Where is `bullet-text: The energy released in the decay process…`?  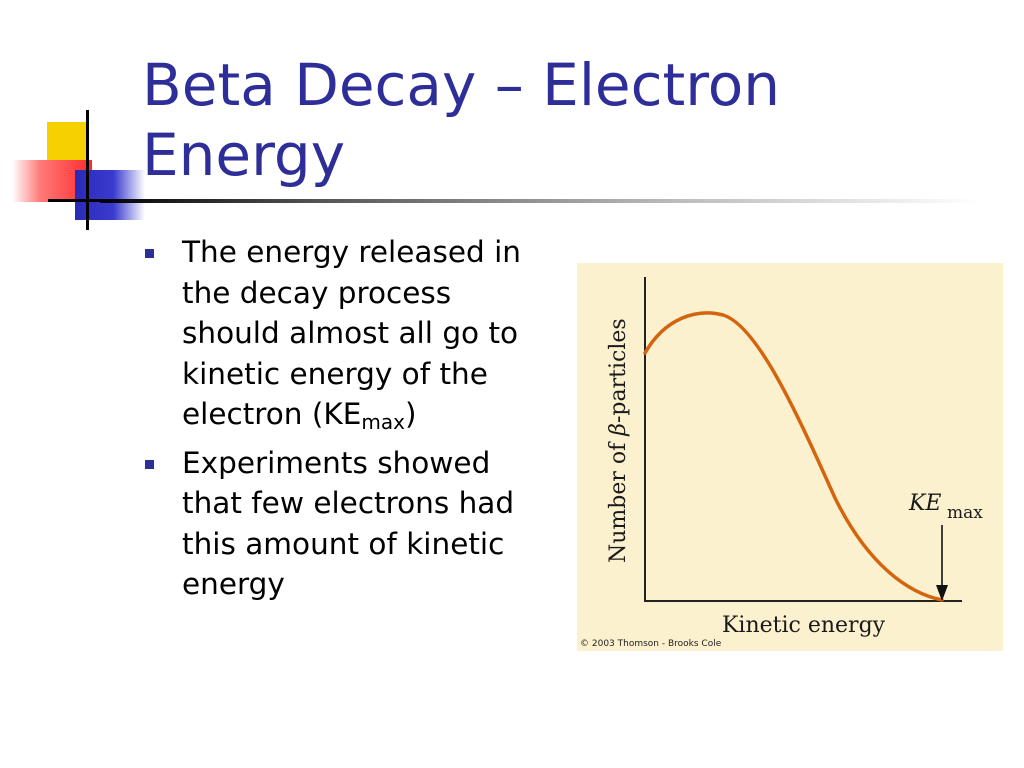 bullet-text: The energy released in the decay process… is located at coordinates (351, 333).